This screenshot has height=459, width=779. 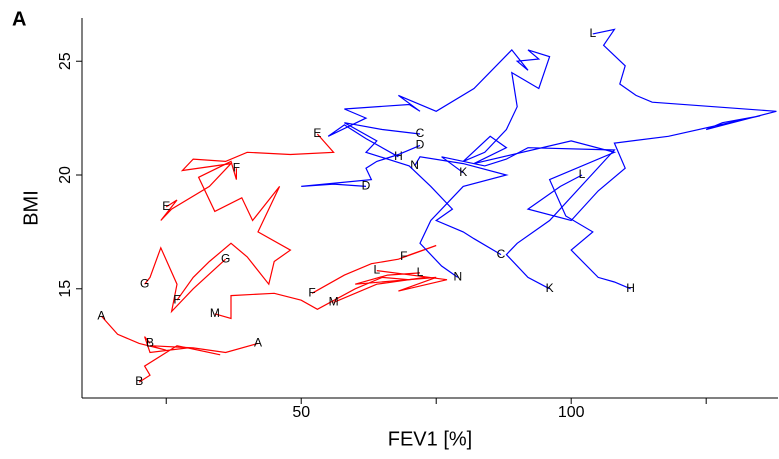 What do you see at coordinates (301, 412) in the screenshot?
I see `x-tick-label: 50` at bounding box center [301, 412].